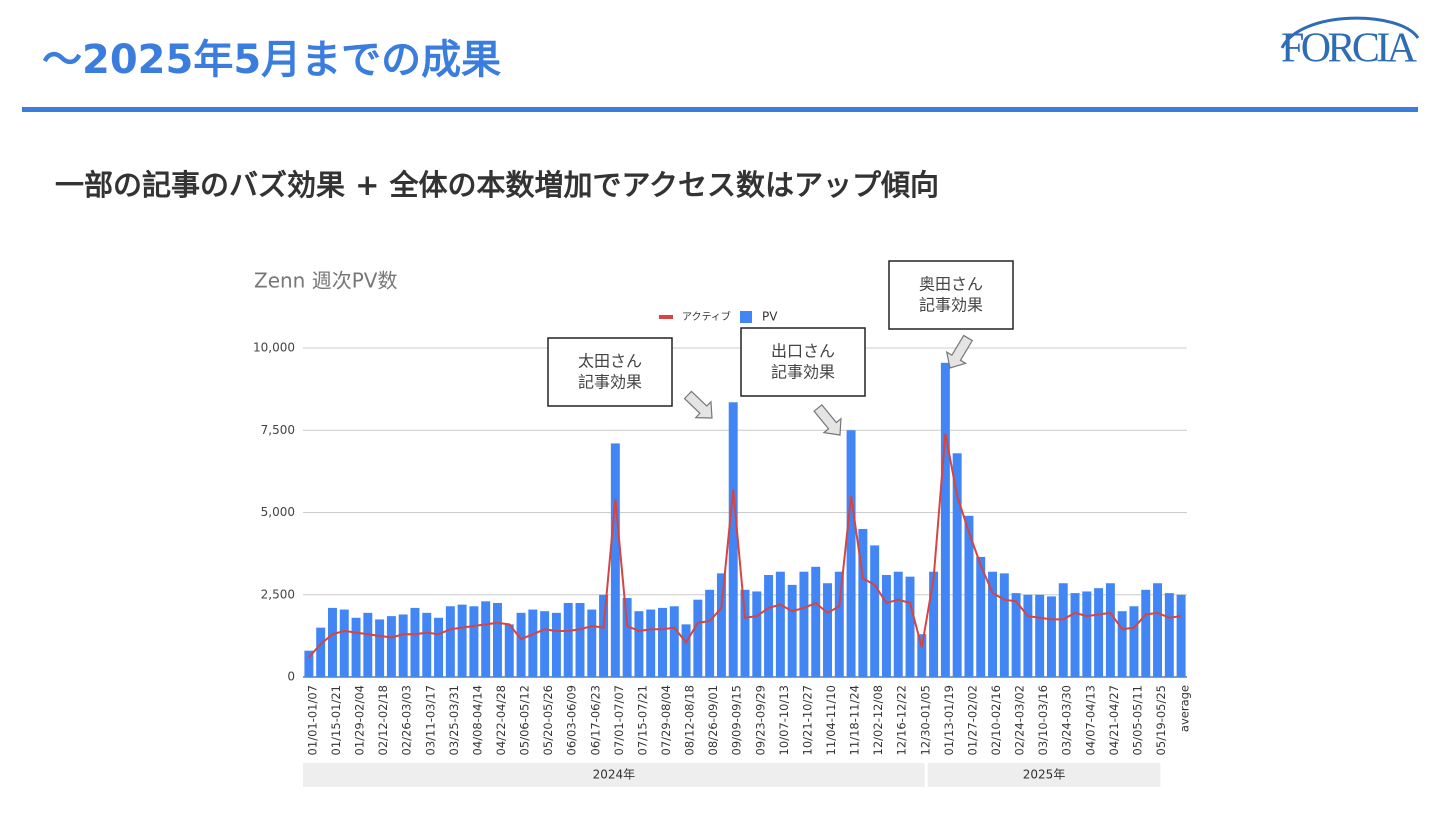 The image size is (1440, 814). What do you see at coordinates (713, 720) in the screenshot?
I see `x-tick-label: 08/26-09/01` at bounding box center [713, 720].